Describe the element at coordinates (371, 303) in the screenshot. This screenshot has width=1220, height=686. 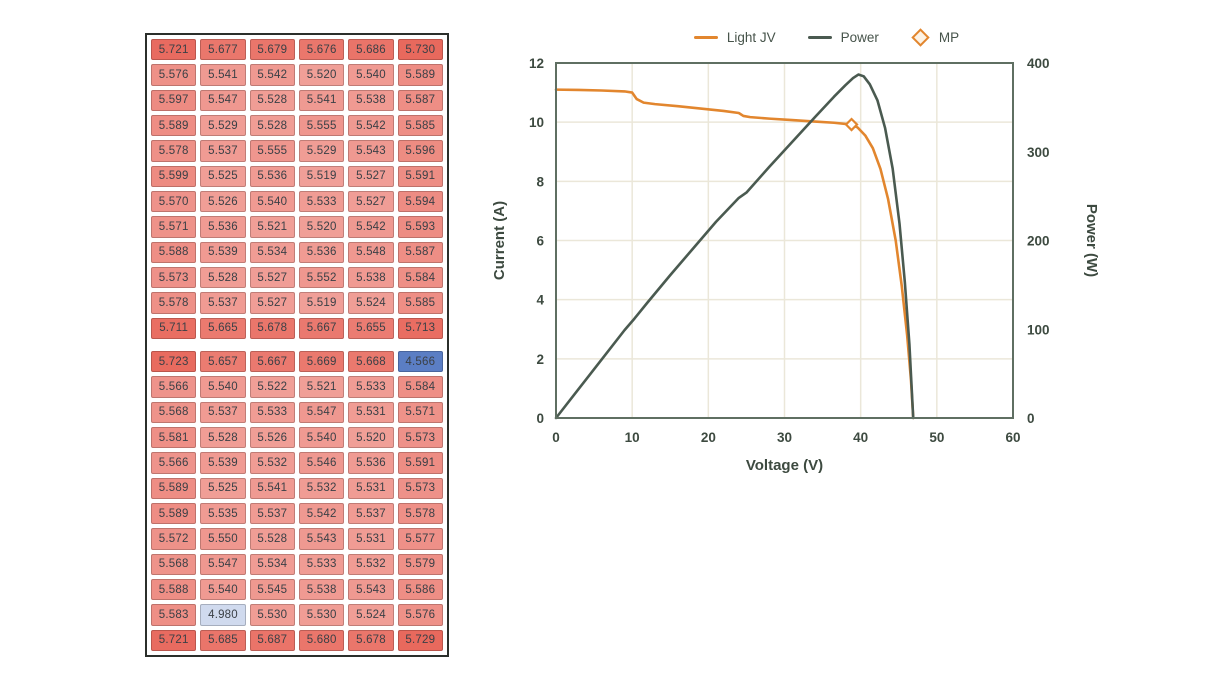
I see `grid-cell: 5.524` at that location.